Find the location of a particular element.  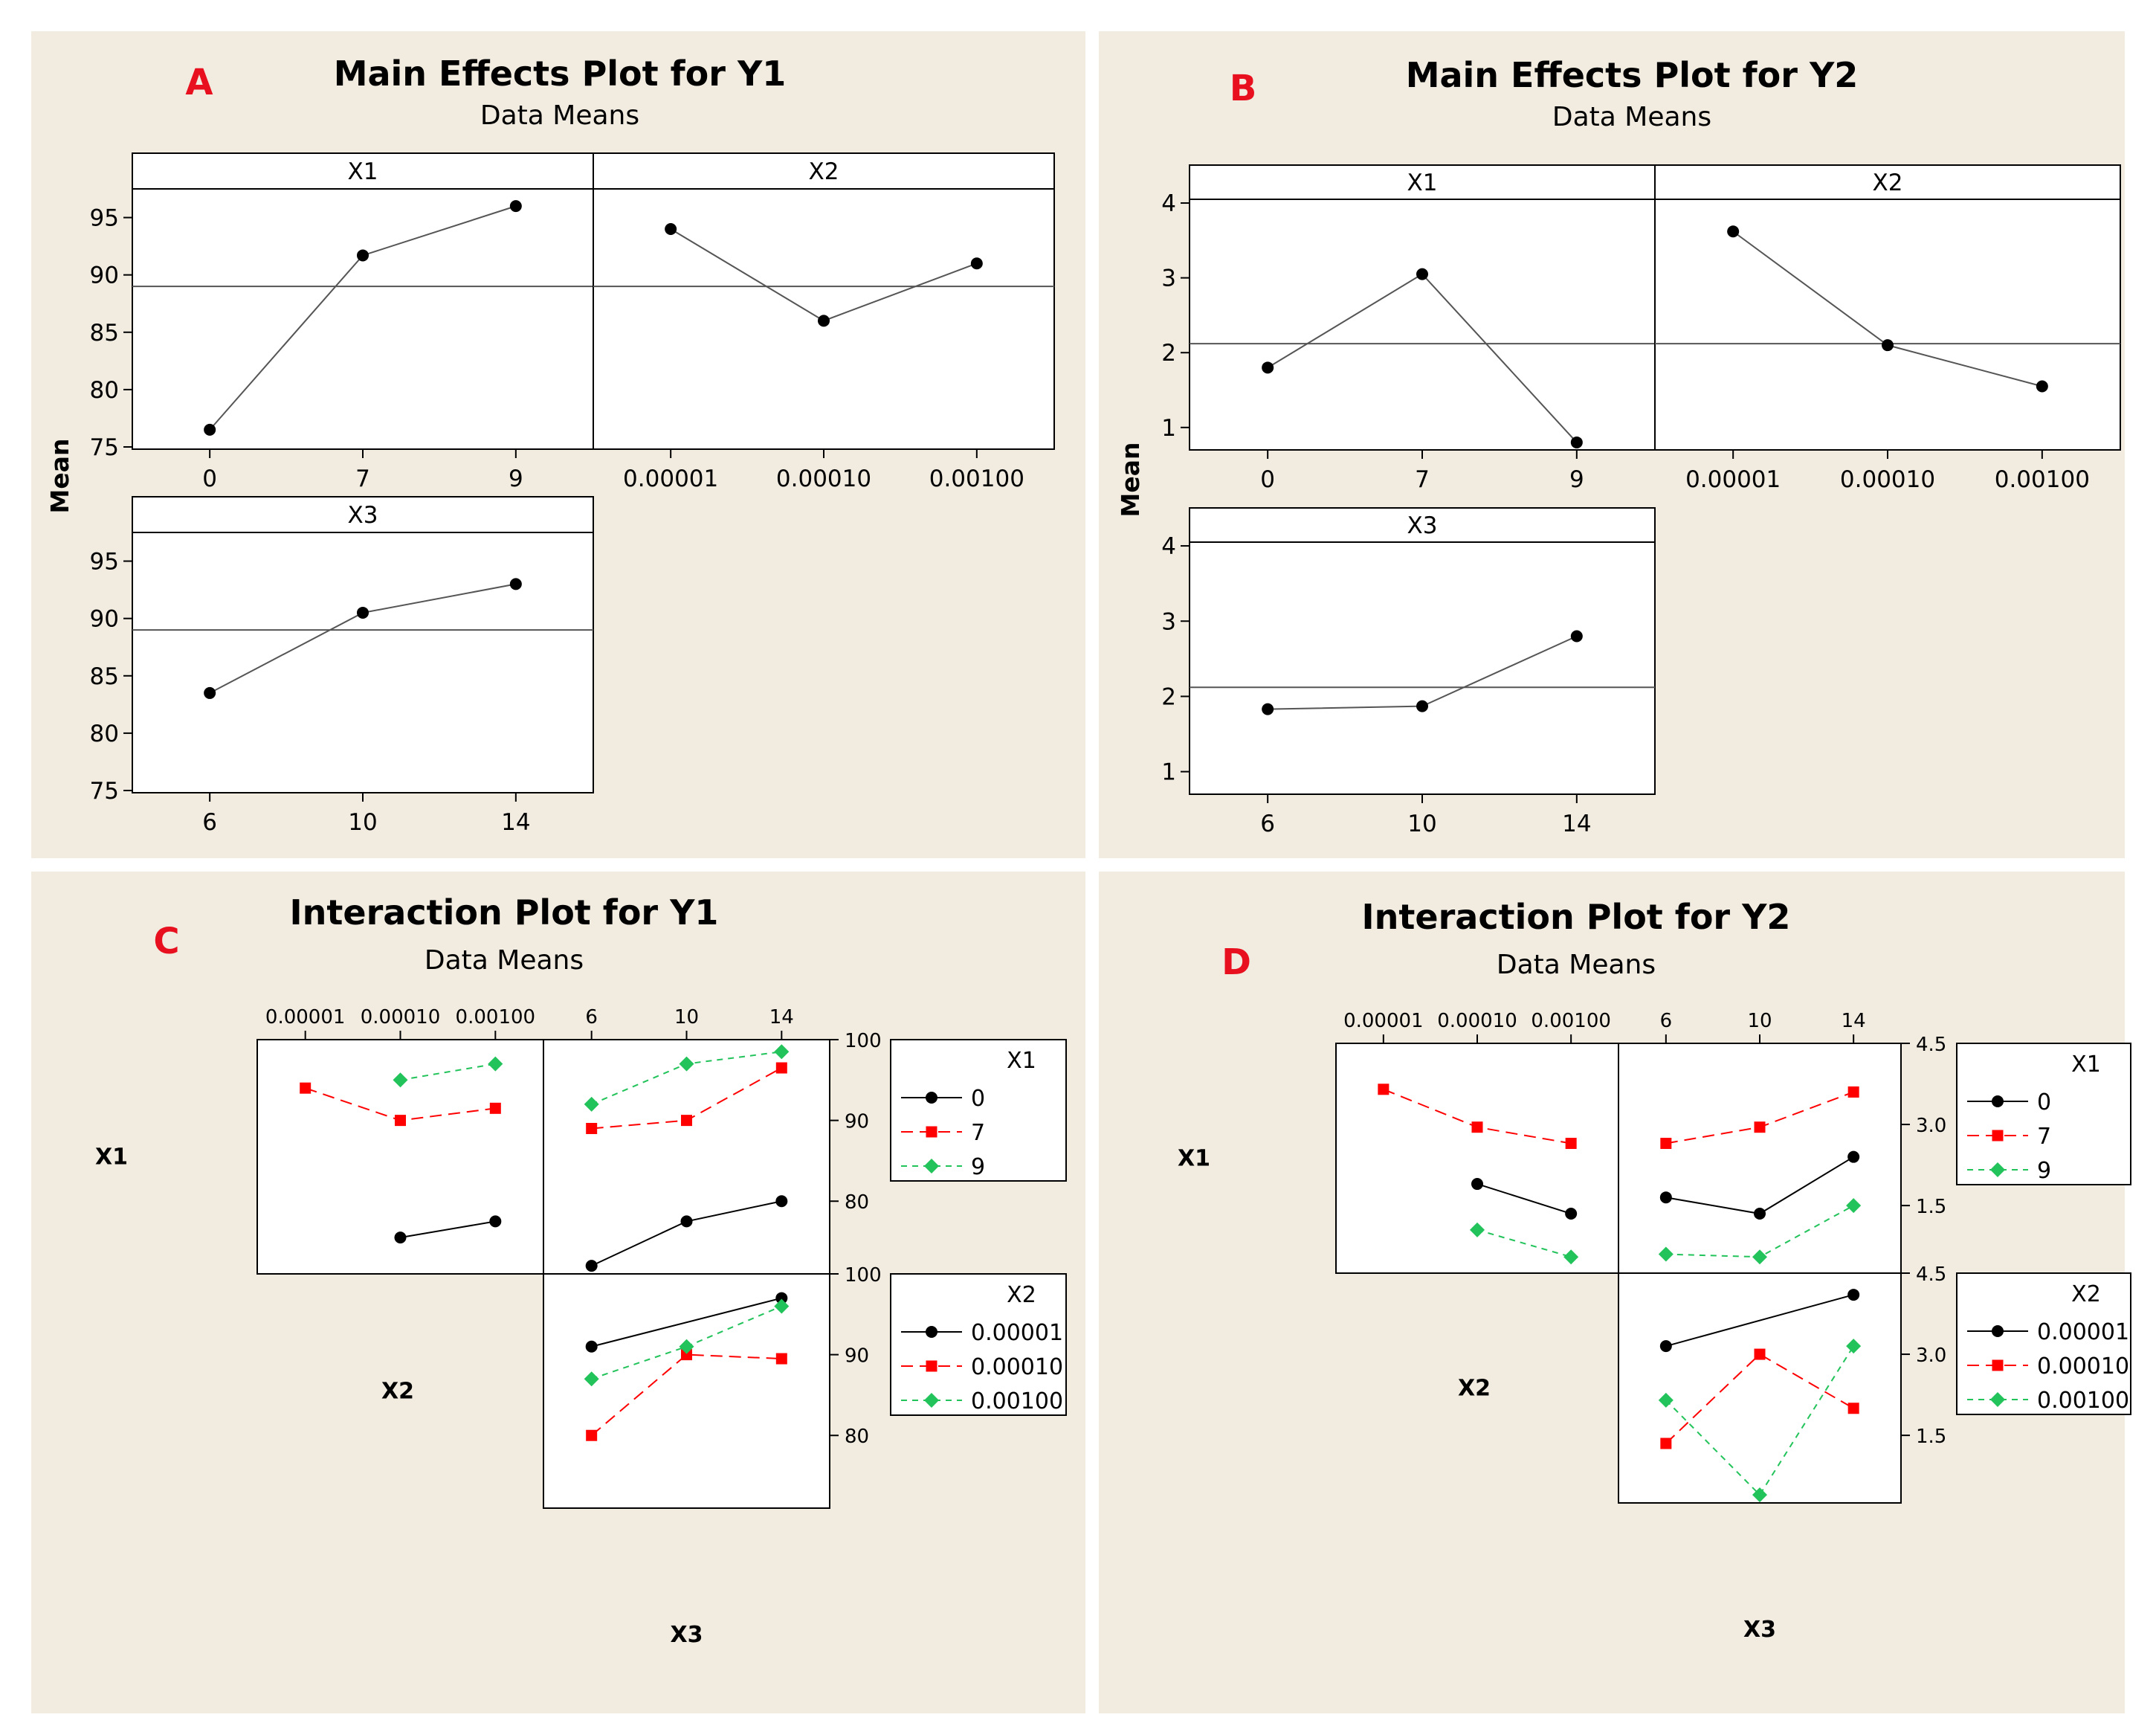

legend-title: X1 is located at coordinates (1021, 1061).